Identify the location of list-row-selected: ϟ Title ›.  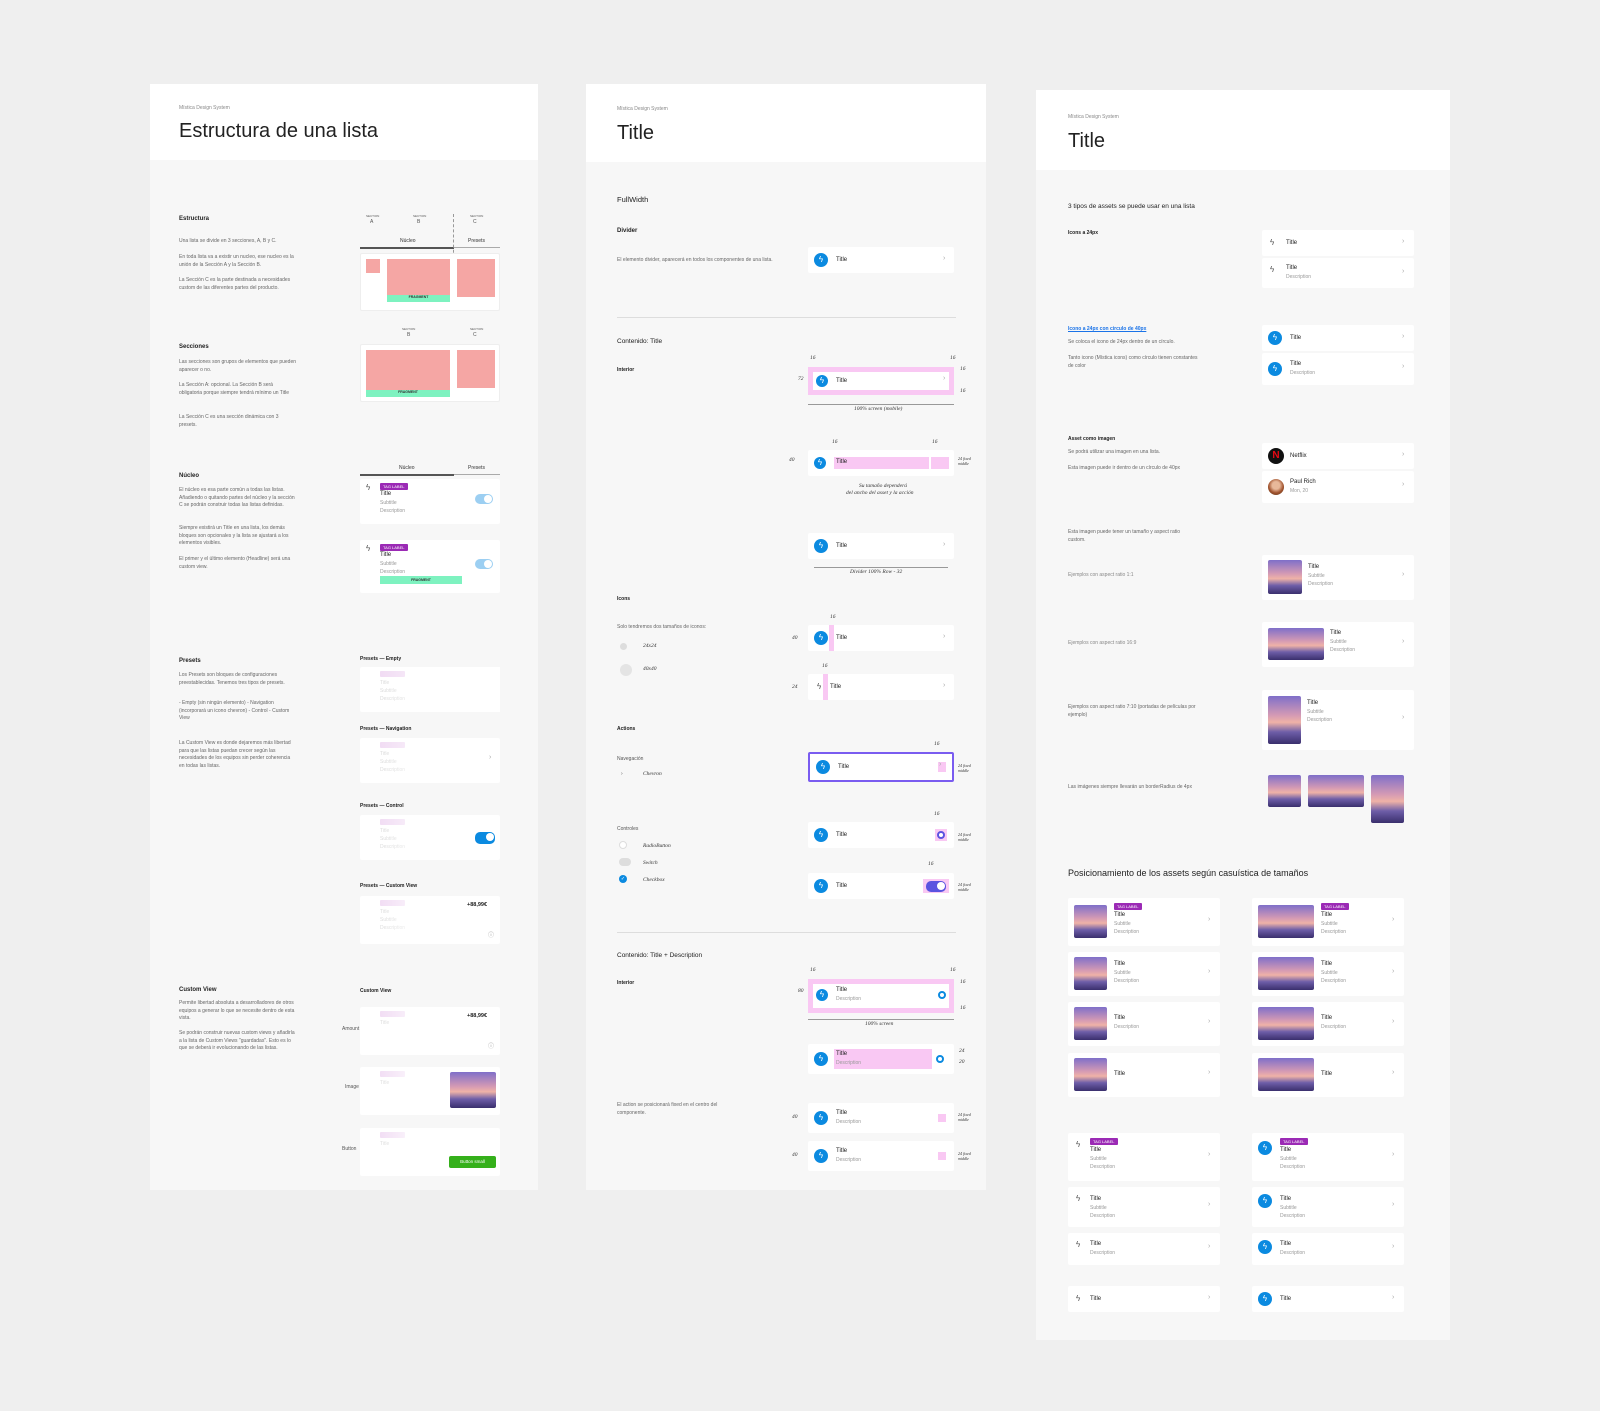
(881, 767).